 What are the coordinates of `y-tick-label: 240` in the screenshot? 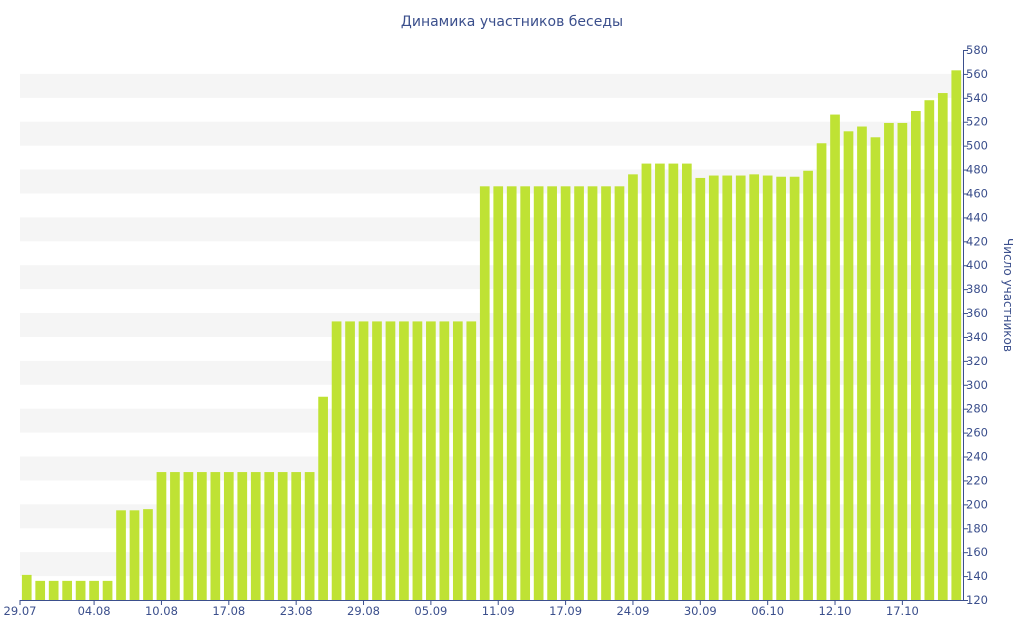 It's located at (977, 457).